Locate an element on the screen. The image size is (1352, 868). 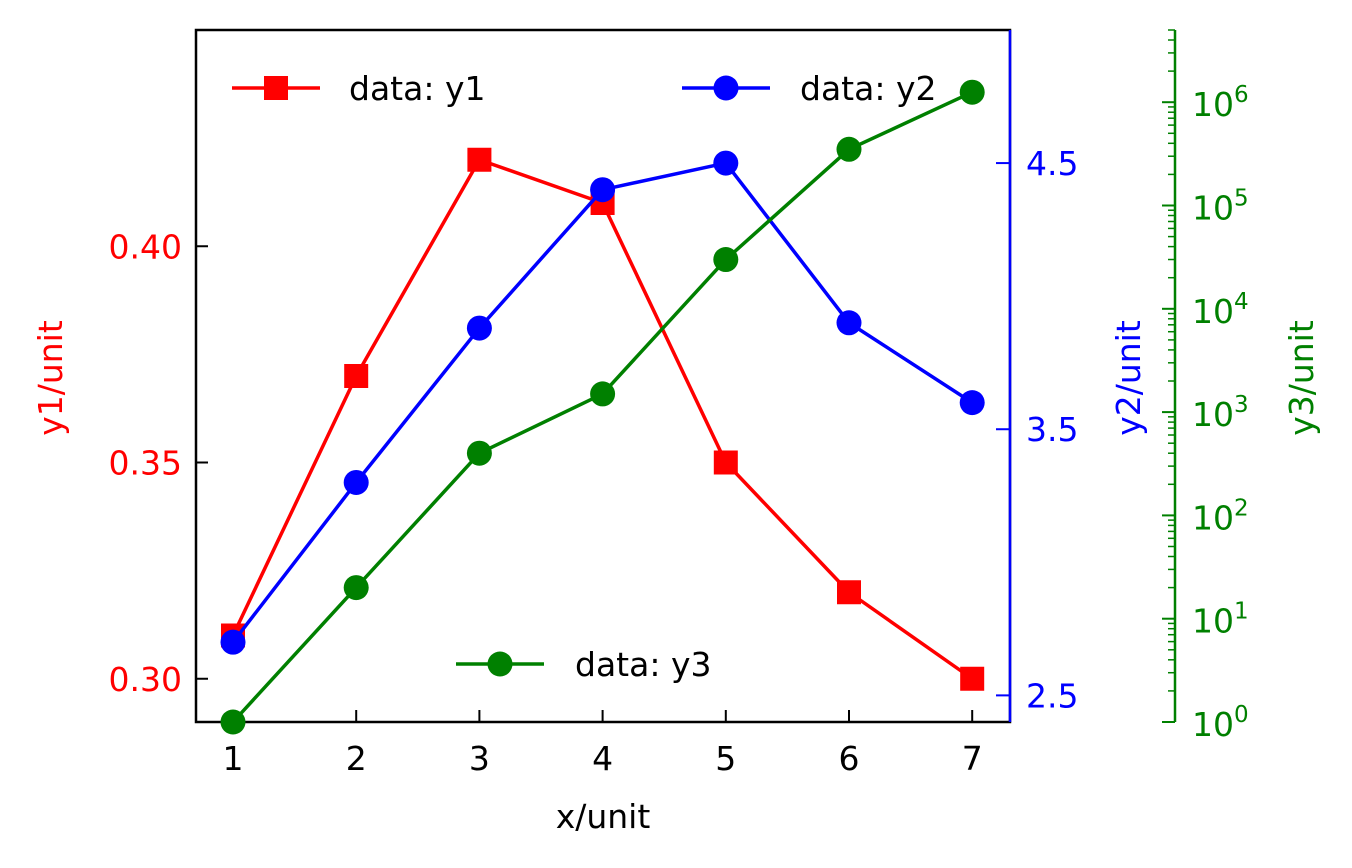
y3-axis-title: y3/unit is located at coordinates (1301, 378).